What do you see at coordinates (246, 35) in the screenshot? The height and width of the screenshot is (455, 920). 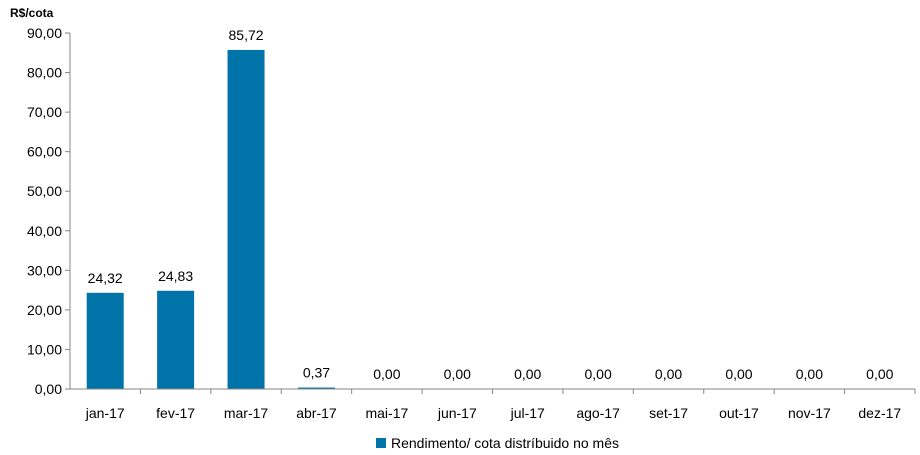 I see `data-label: 85,72` at bounding box center [246, 35].